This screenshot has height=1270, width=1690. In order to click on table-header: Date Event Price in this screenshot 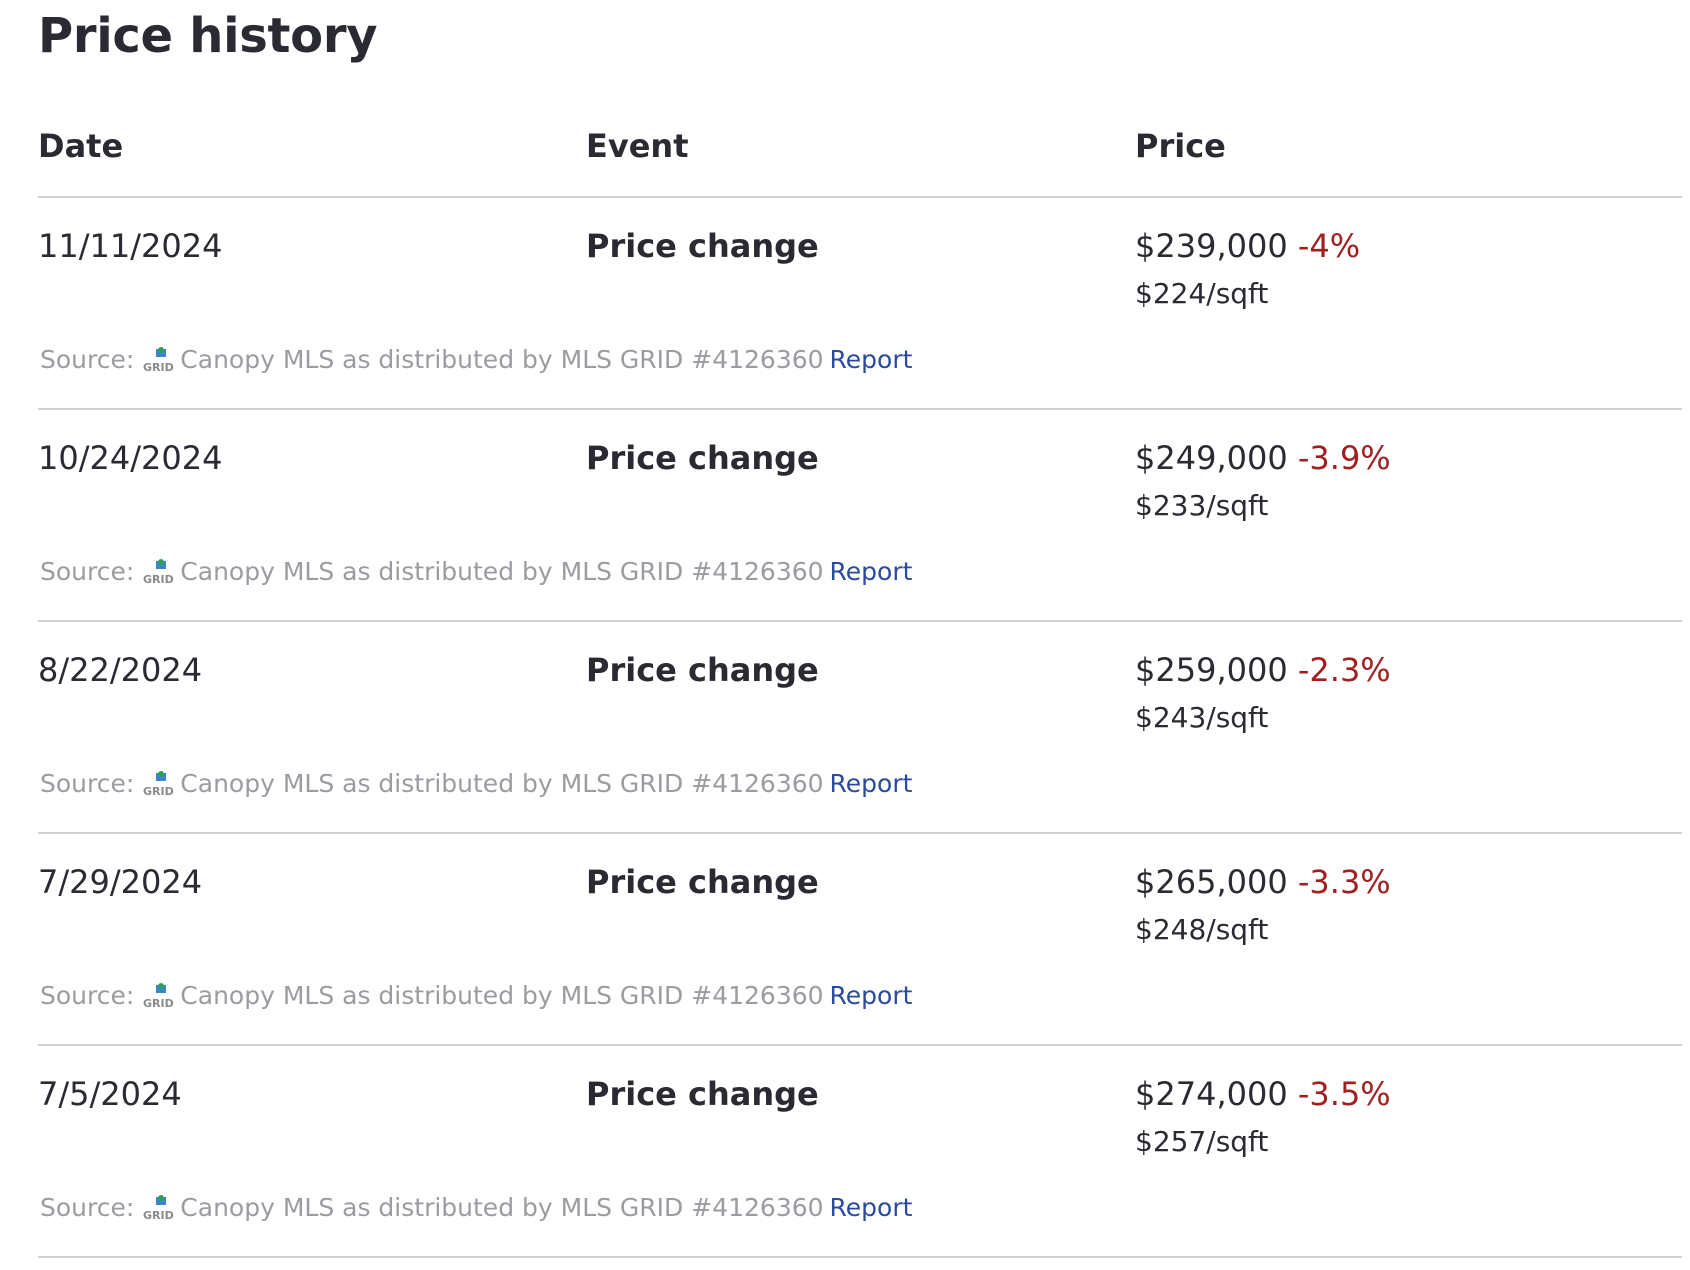, I will do `click(860, 162)`.